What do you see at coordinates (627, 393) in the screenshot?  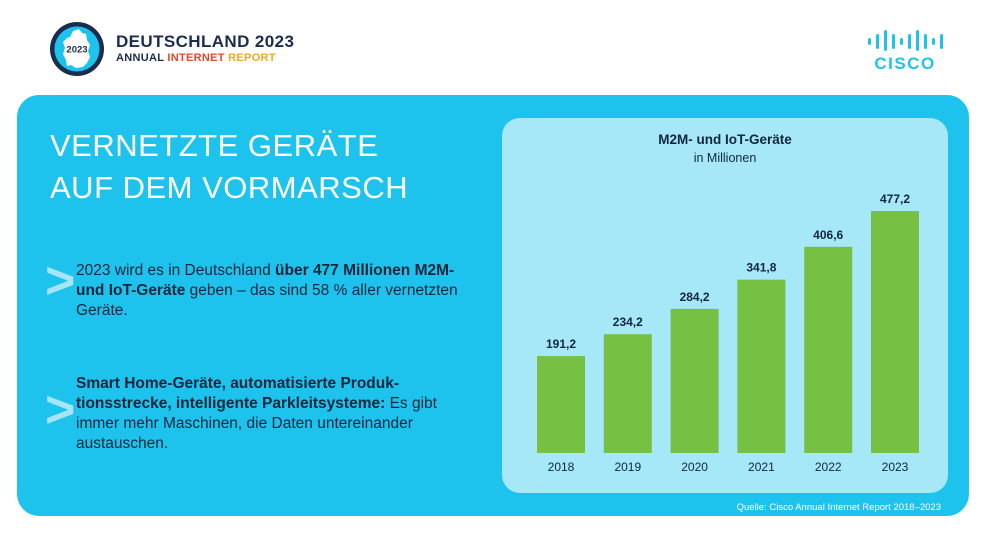 I see `bar-2019` at bounding box center [627, 393].